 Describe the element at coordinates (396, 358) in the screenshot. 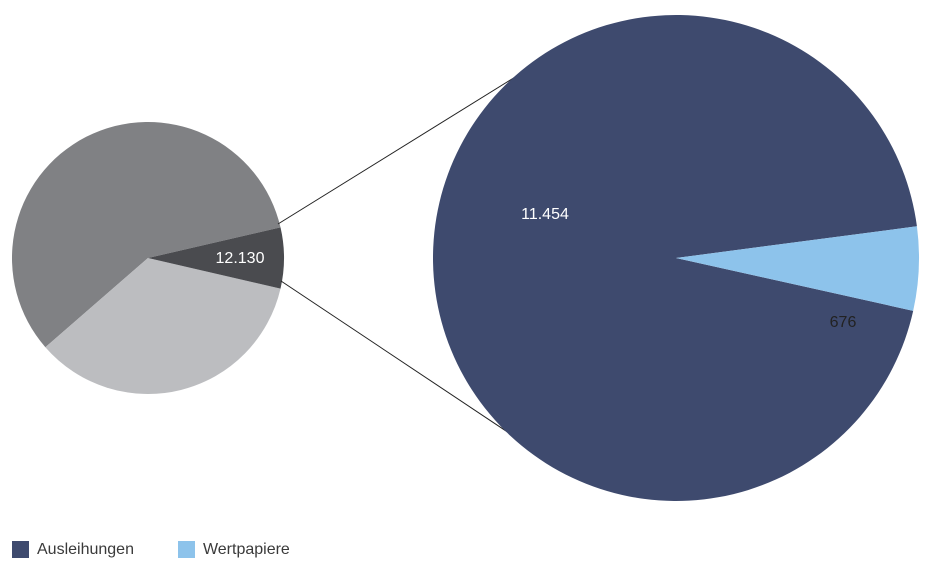

I see `connector-line-bottom` at that location.